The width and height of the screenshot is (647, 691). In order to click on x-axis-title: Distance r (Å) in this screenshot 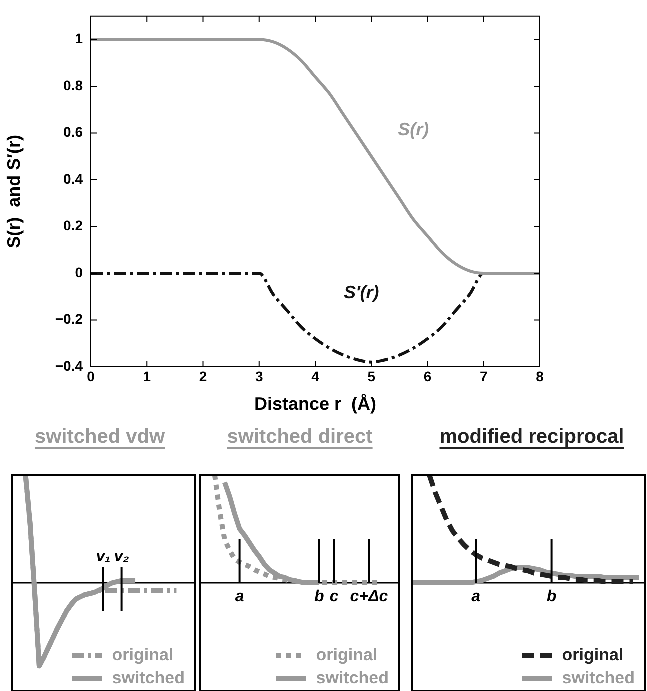, I will do `click(315, 404)`.